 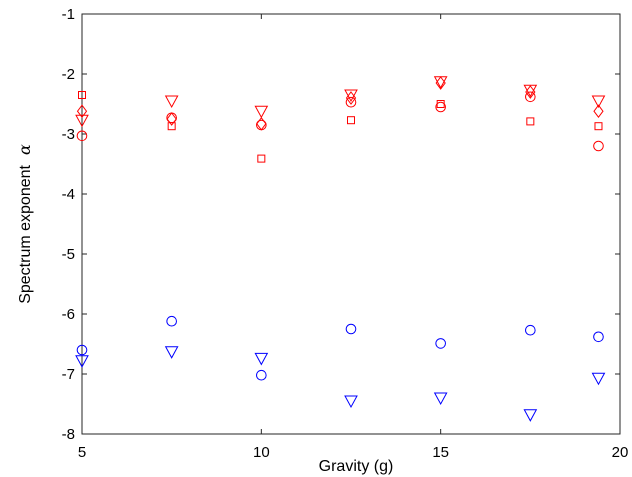 What do you see at coordinates (68, 194) in the screenshot?
I see `y-tick-label: -4` at bounding box center [68, 194].